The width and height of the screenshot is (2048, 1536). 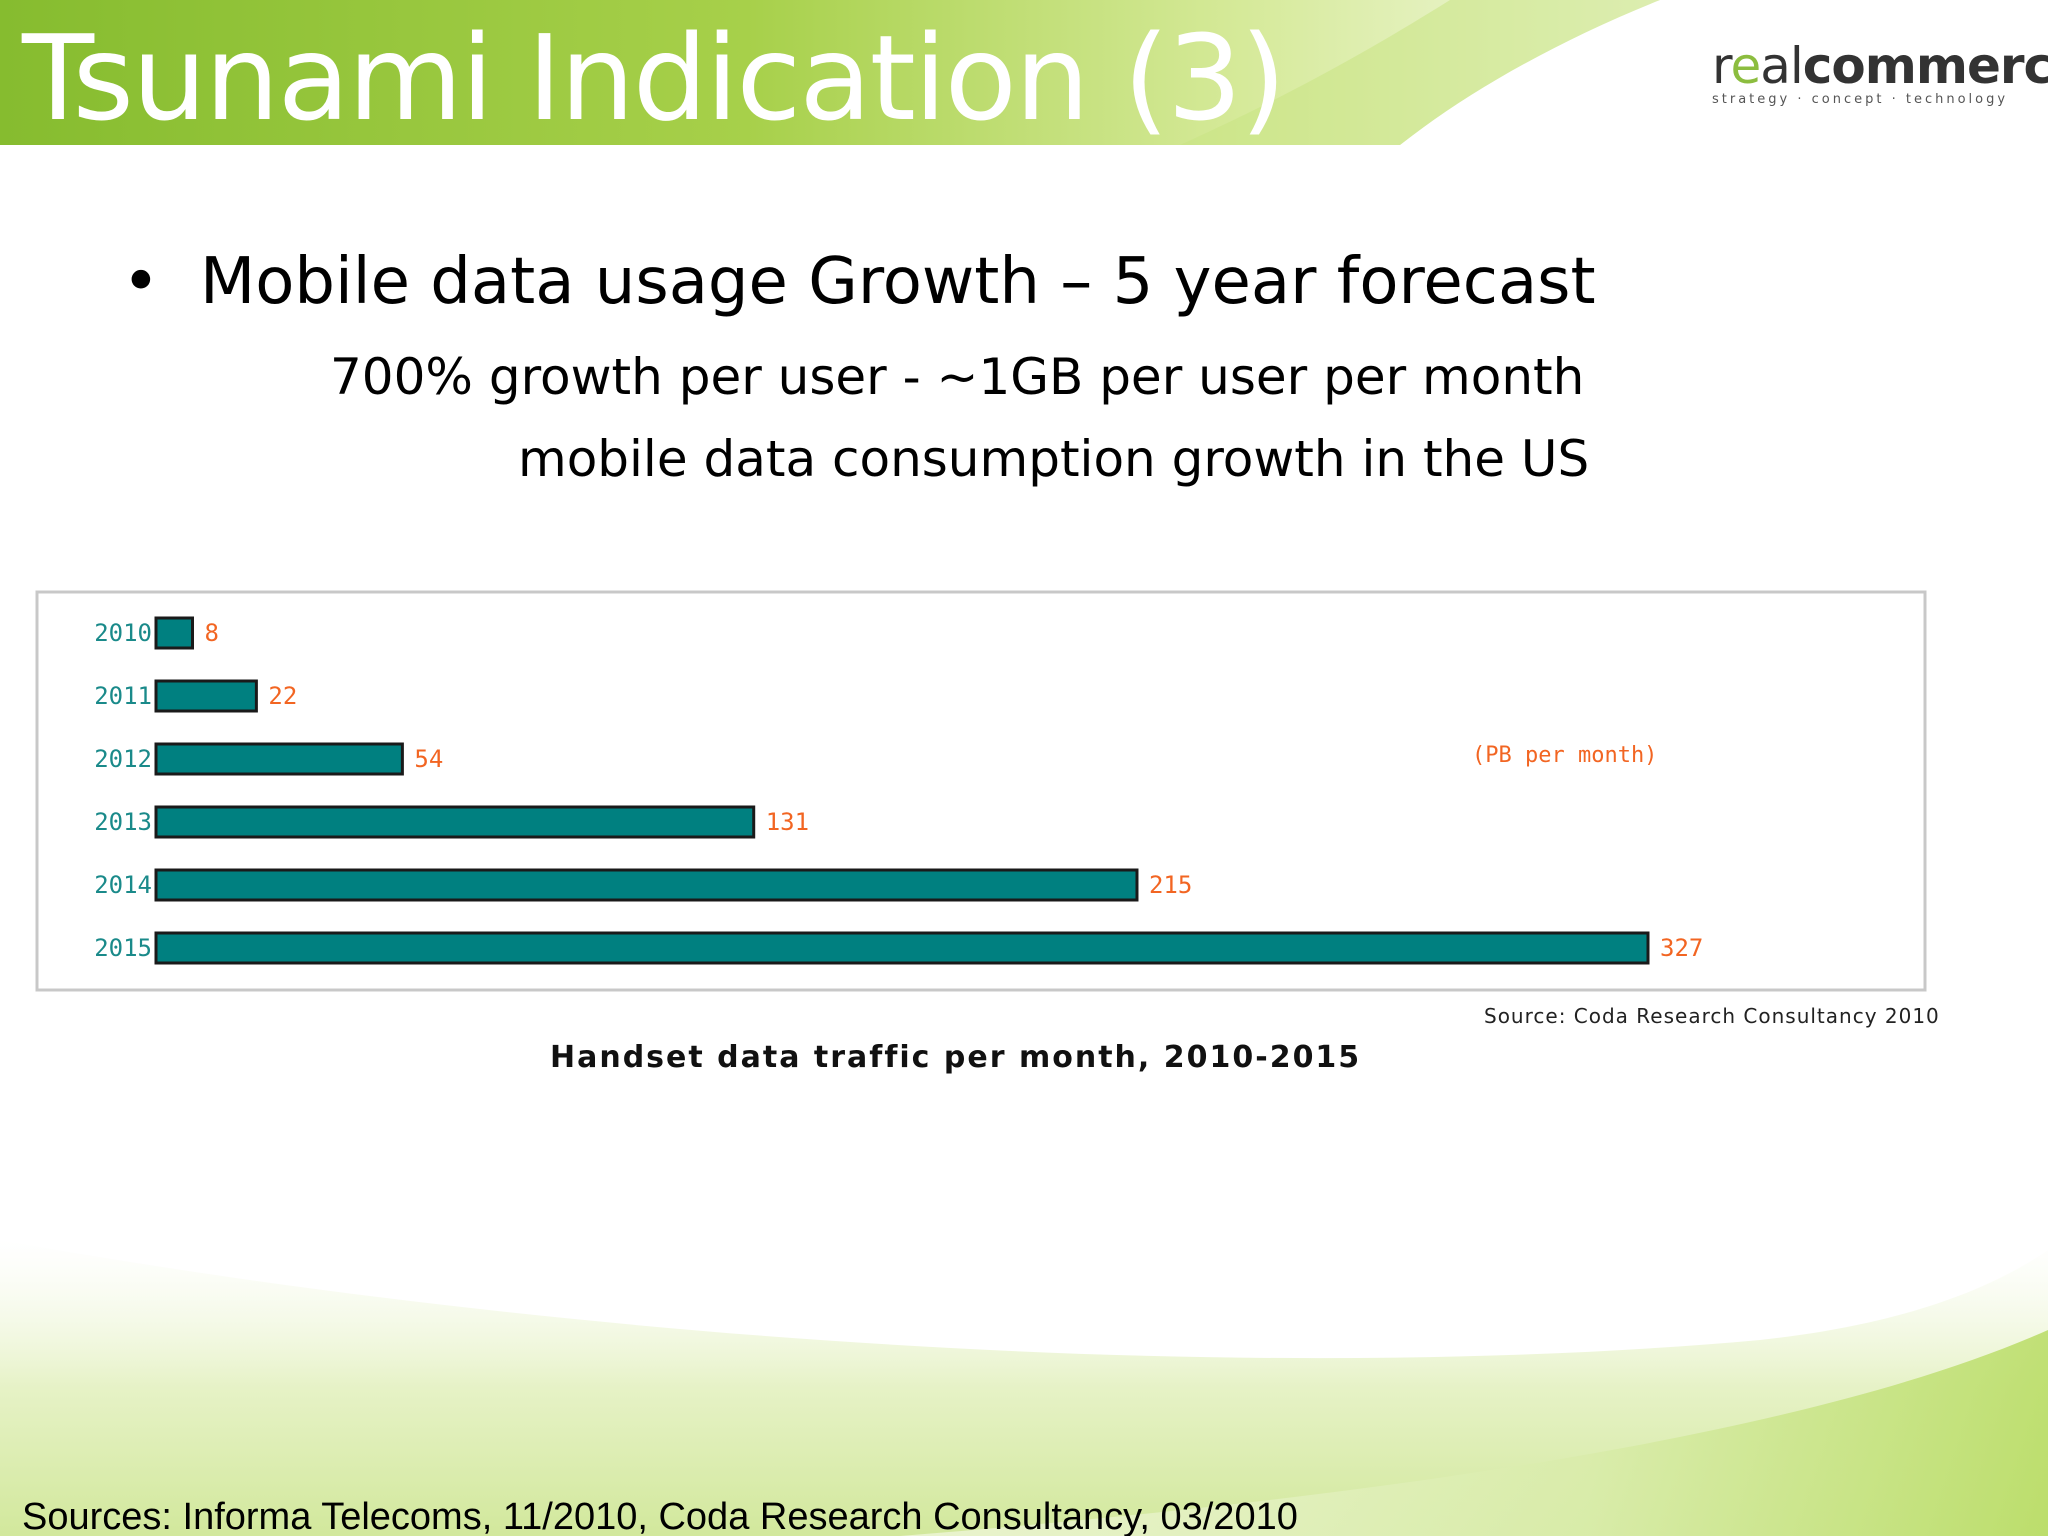 What do you see at coordinates (1860, 99) in the screenshot?
I see `logo-tagline: strategy · concept · technology` at bounding box center [1860, 99].